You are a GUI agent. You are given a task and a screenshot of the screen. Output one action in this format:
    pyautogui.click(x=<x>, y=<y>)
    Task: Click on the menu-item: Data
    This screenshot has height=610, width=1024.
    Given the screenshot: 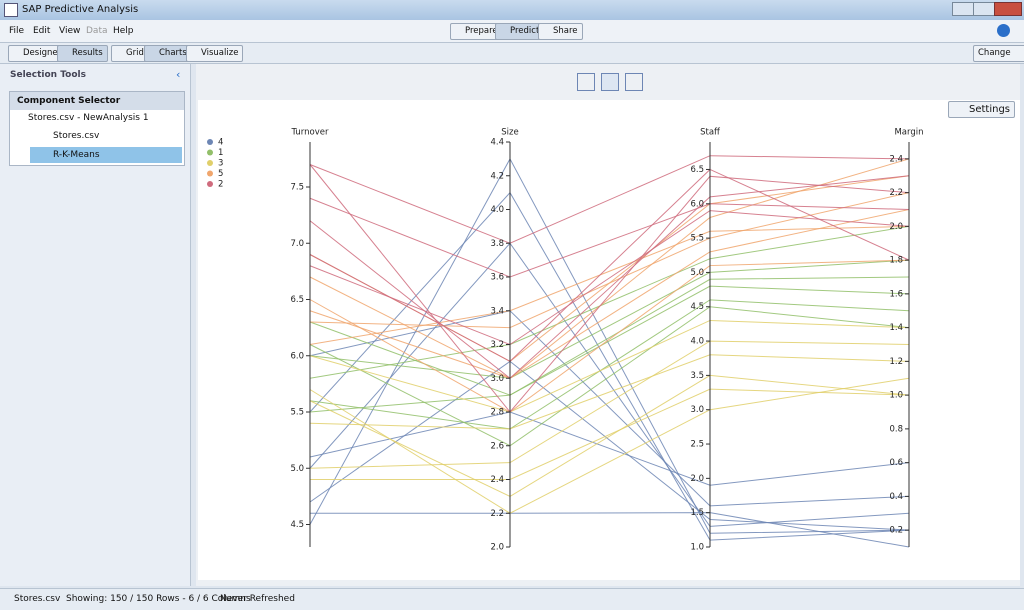 What is the action you would take?
    pyautogui.click(x=97, y=31)
    